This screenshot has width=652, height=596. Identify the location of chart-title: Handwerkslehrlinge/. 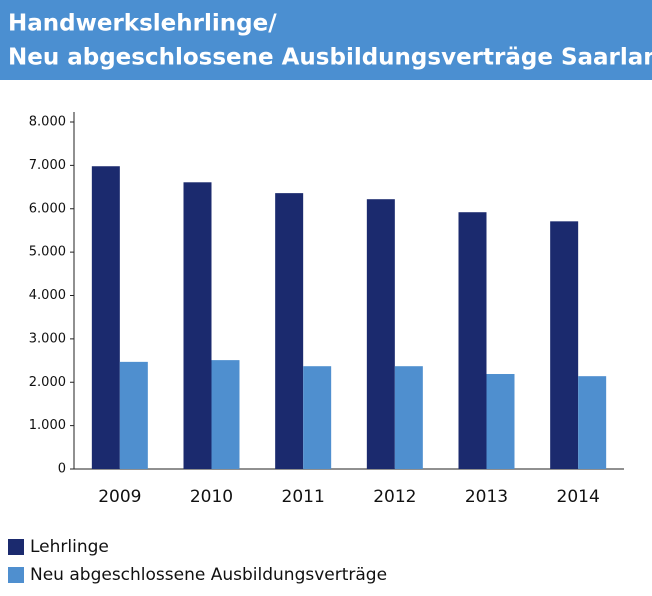
(142, 24).